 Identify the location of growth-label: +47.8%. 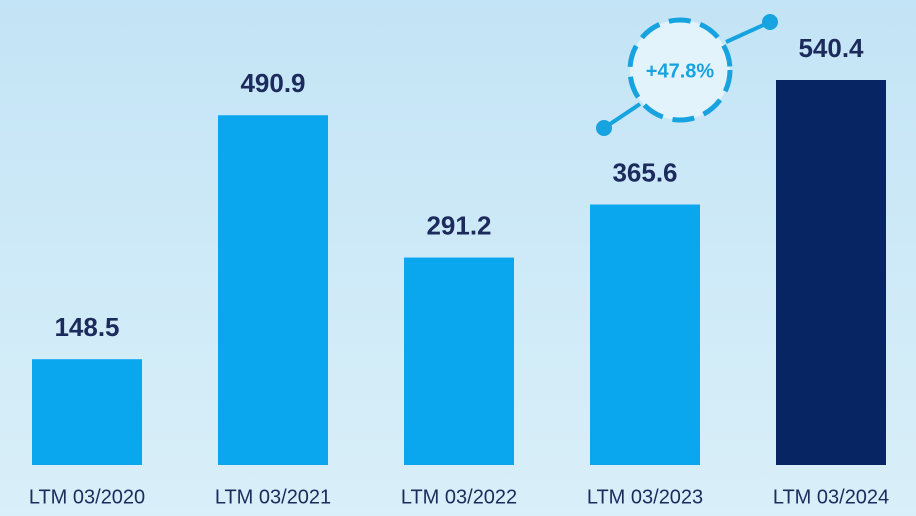
(680, 71).